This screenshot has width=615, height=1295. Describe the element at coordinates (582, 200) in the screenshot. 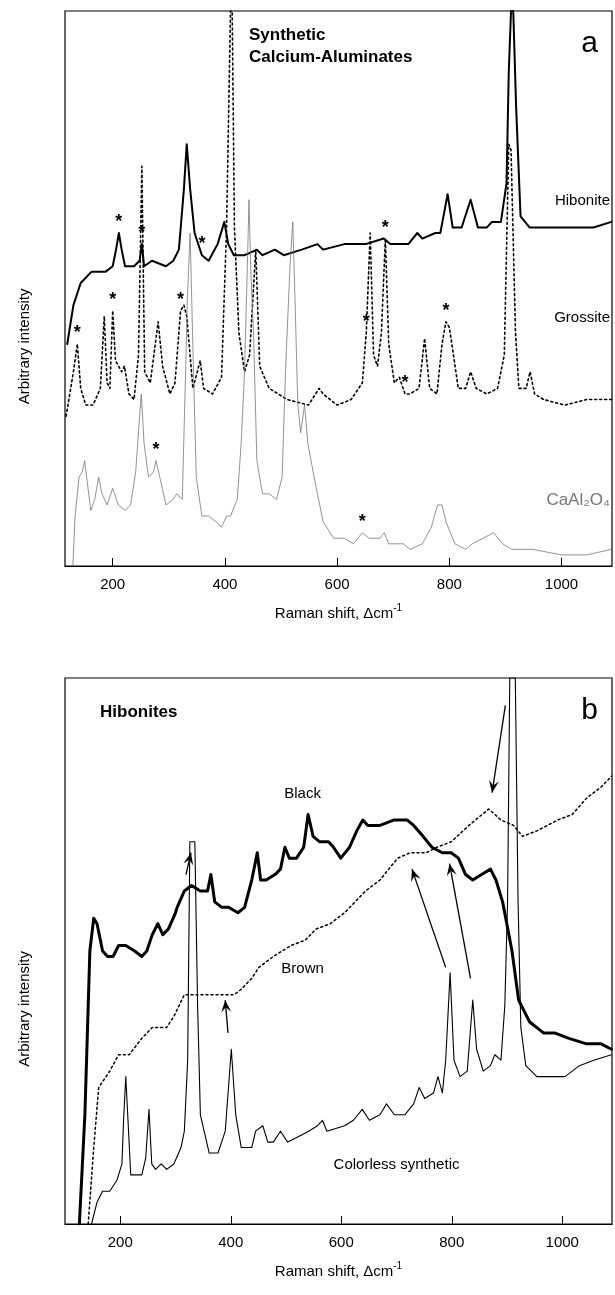

I see `series-label: Hibonite` at that location.